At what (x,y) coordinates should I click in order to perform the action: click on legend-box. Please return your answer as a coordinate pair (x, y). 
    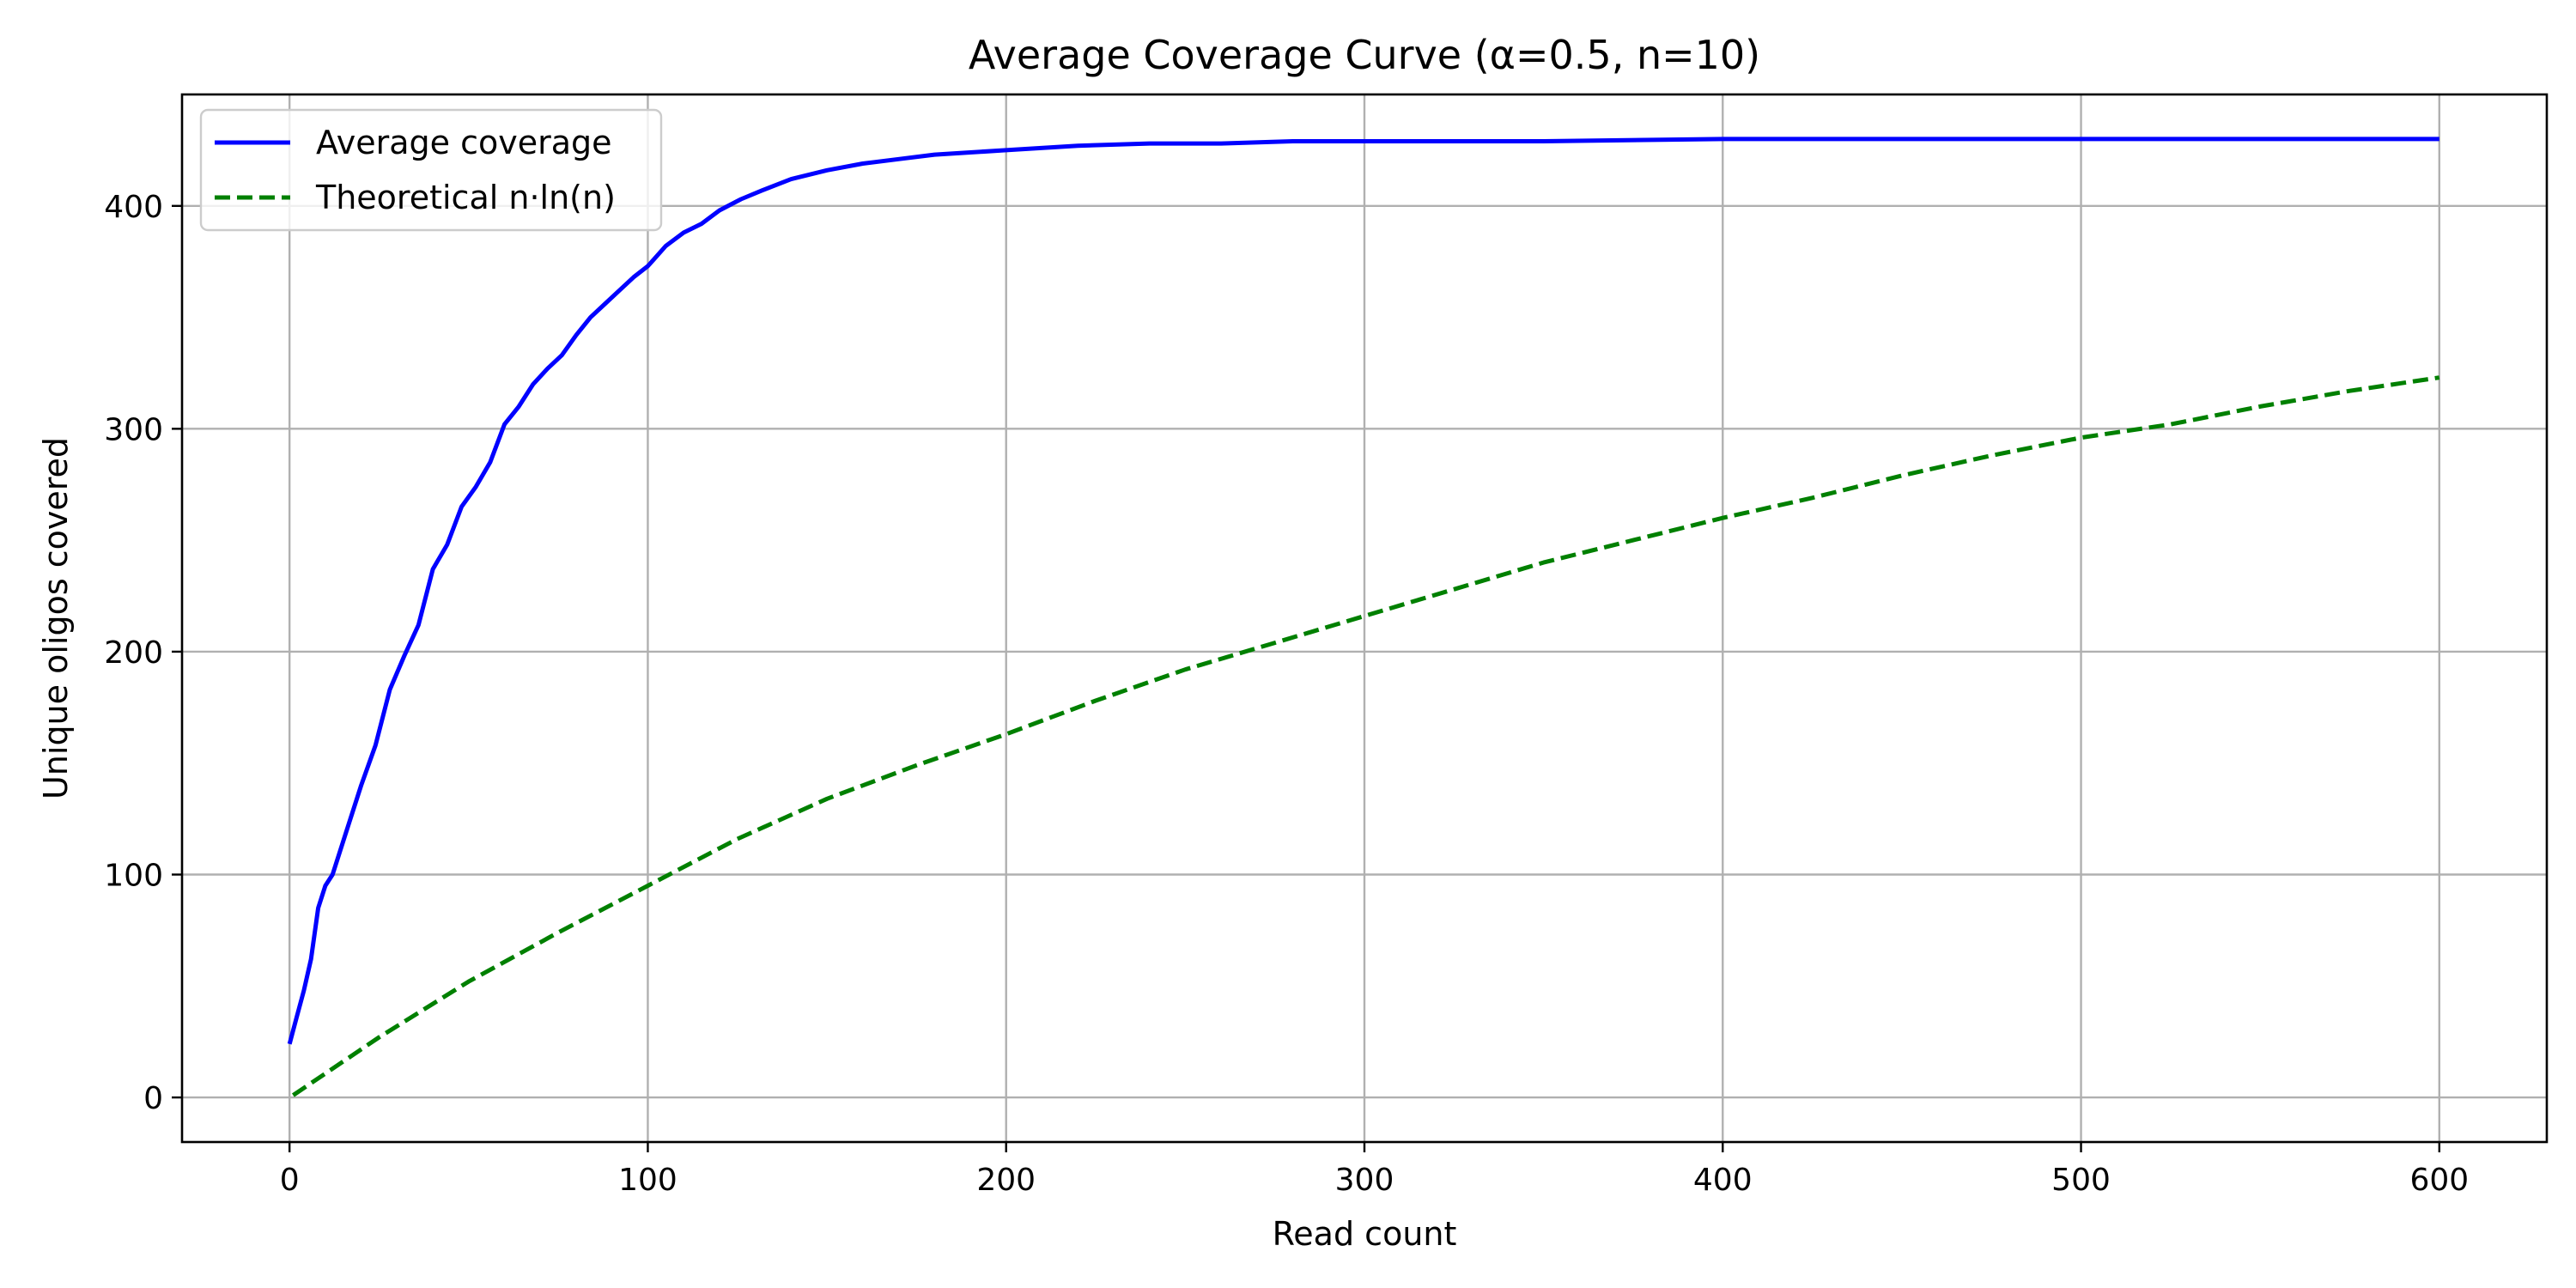
    Looking at the image, I should click on (431, 170).